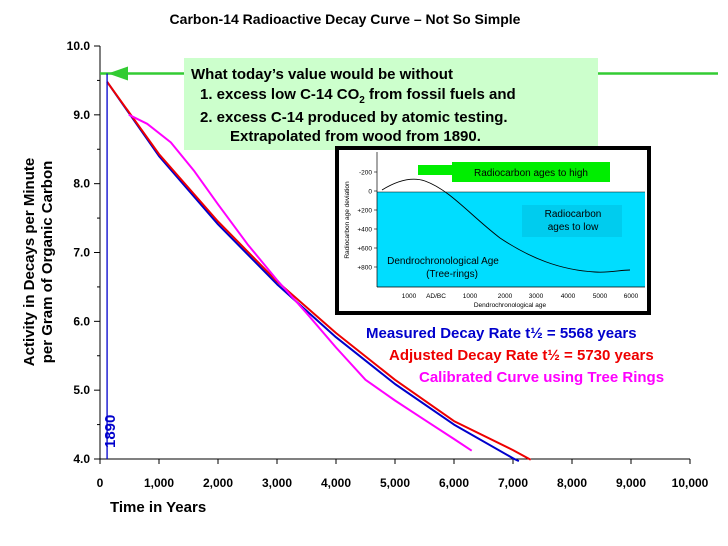 This screenshot has width=728, height=546. Describe the element at coordinates (506, 225) in the screenshot. I see `inset-deviation-curve` at that location.